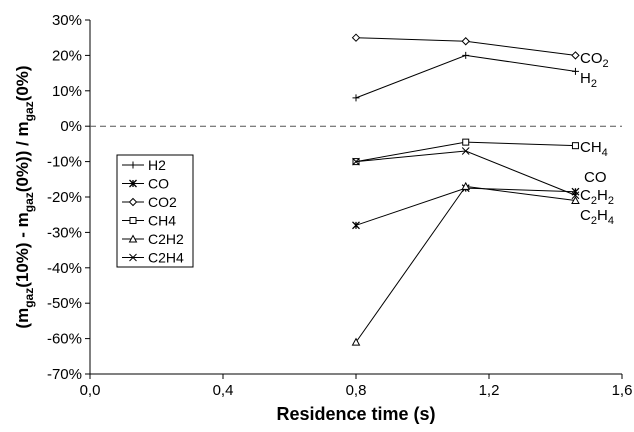 The image size is (634, 432). What do you see at coordinates (162, 202) in the screenshot?
I see `legend-label: CO2` at bounding box center [162, 202].